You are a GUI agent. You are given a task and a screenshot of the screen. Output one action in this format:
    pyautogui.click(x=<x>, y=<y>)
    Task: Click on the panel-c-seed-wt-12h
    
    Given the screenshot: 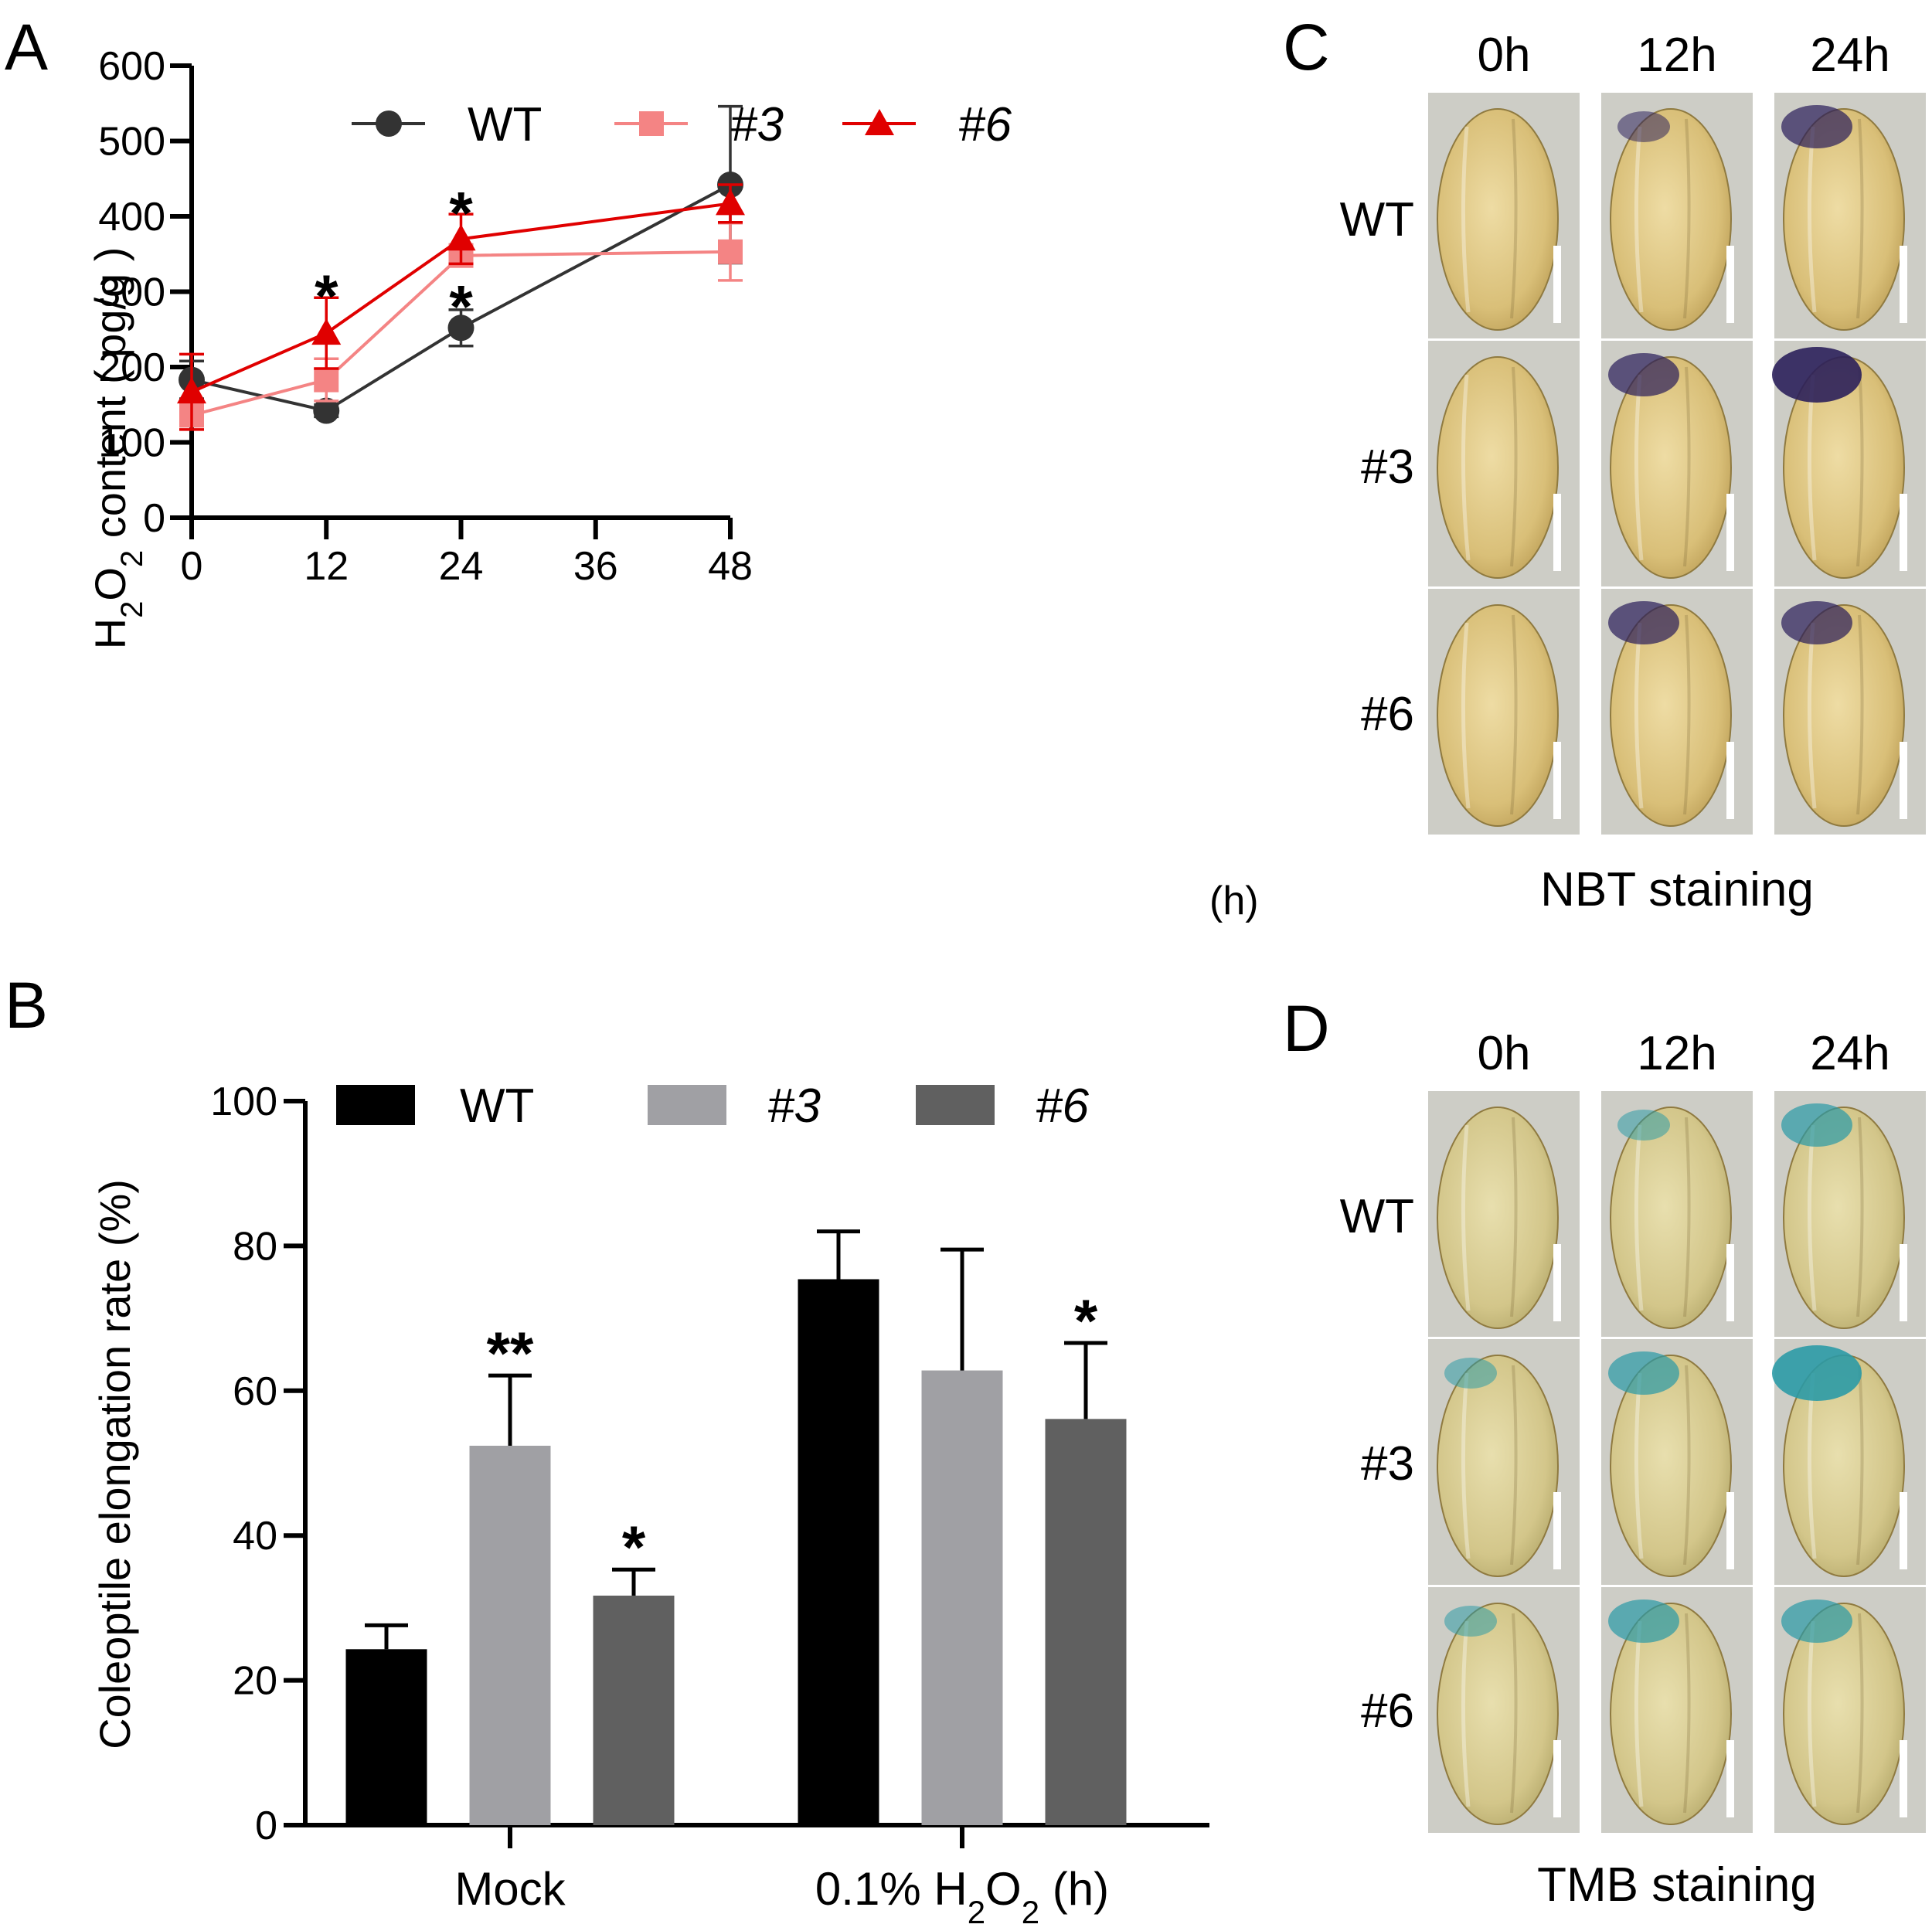 What is the action you would take?
    pyautogui.click(x=1677, y=215)
    